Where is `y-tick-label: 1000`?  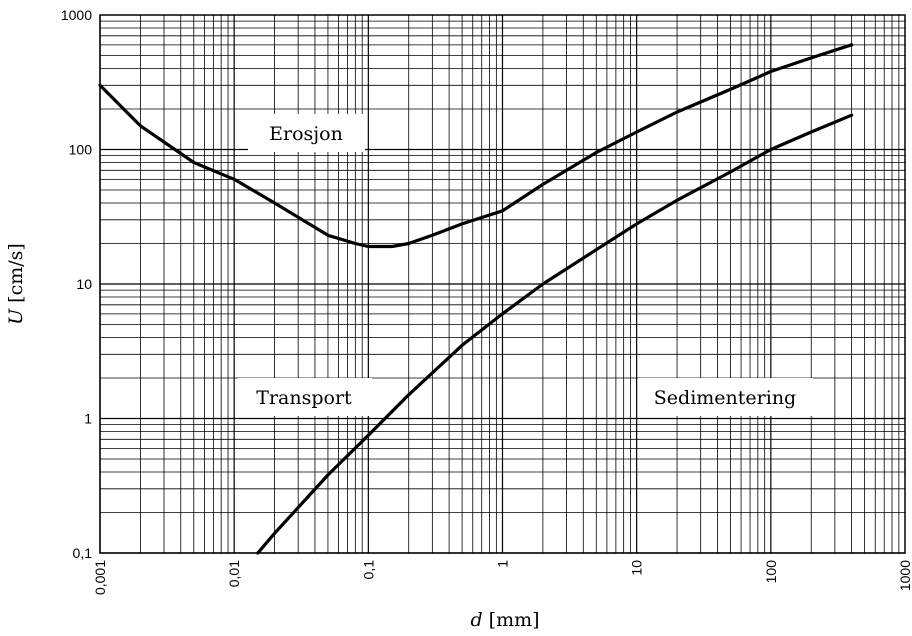
y-tick-label: 1000 is located at coordinates (76, 15).